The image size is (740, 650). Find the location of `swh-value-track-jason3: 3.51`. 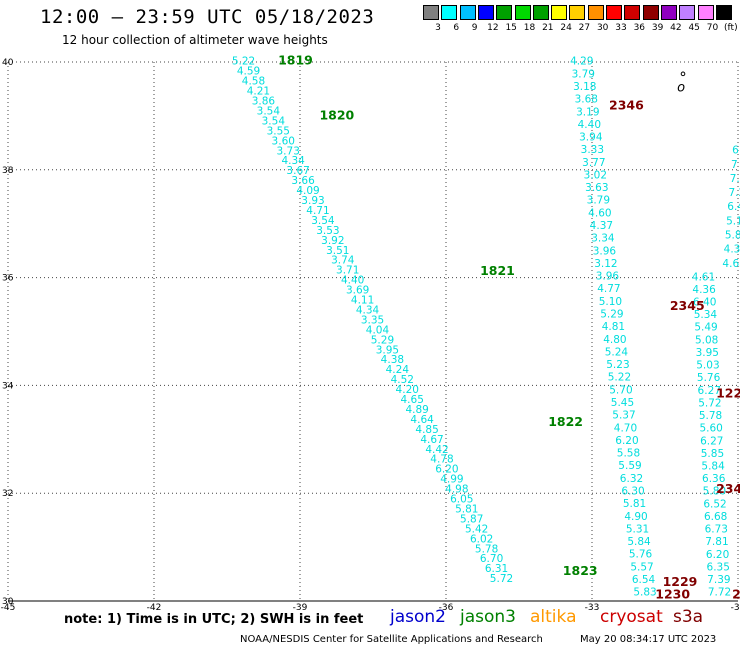

swh-value-track-jason3: 3.51 is located at coordinates (337, 251).